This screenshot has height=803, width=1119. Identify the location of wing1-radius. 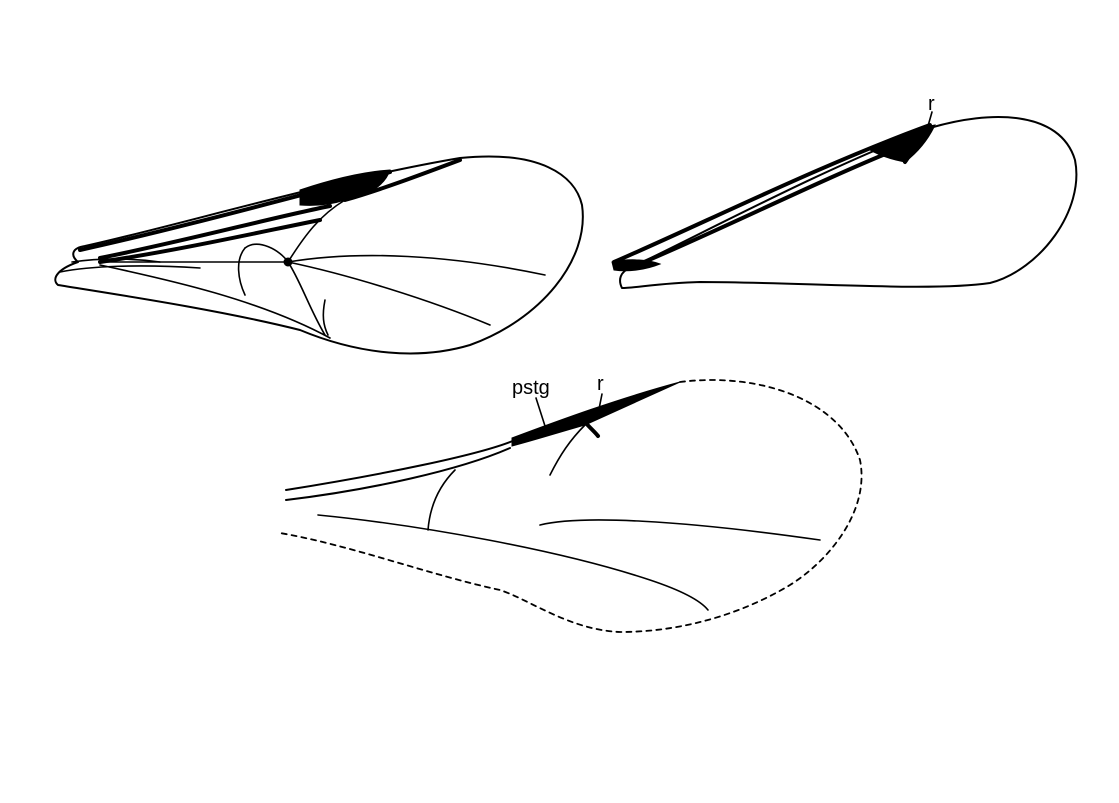
(210, 241).